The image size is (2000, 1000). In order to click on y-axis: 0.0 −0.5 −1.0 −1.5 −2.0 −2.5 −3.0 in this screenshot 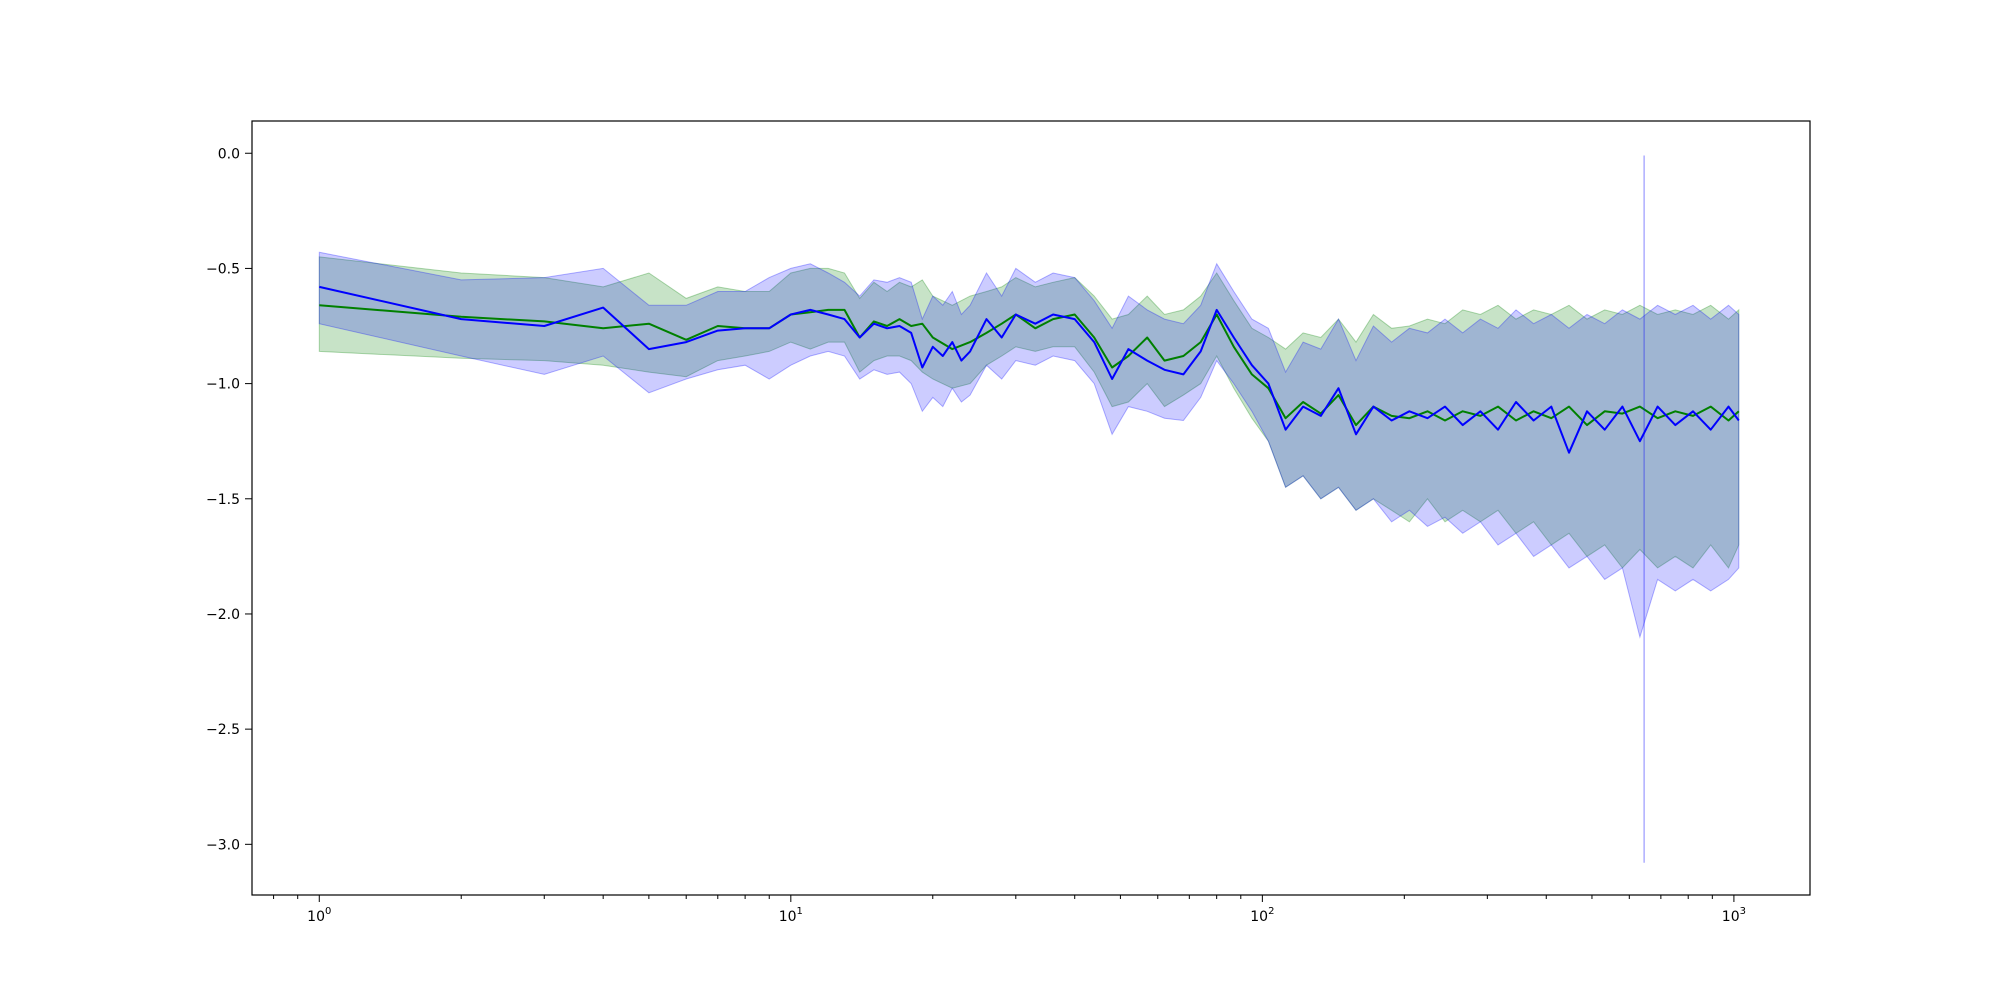, I will do `click(229, 499)`.